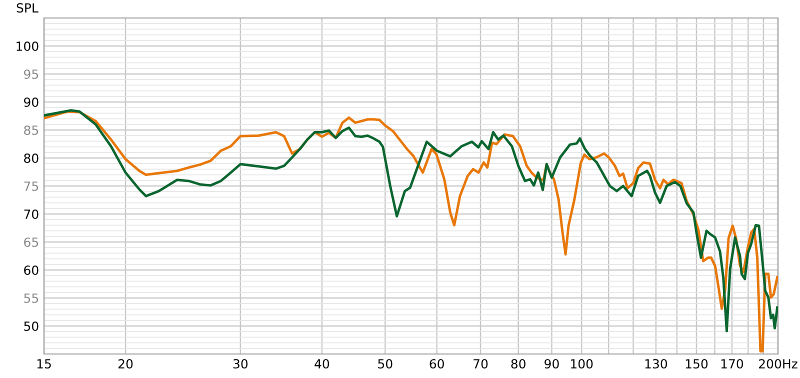 The image size is (800, 378). Describe the element at coordinates (44, 364) in the screenshot. I see `x-tick-label: 15` at that location.